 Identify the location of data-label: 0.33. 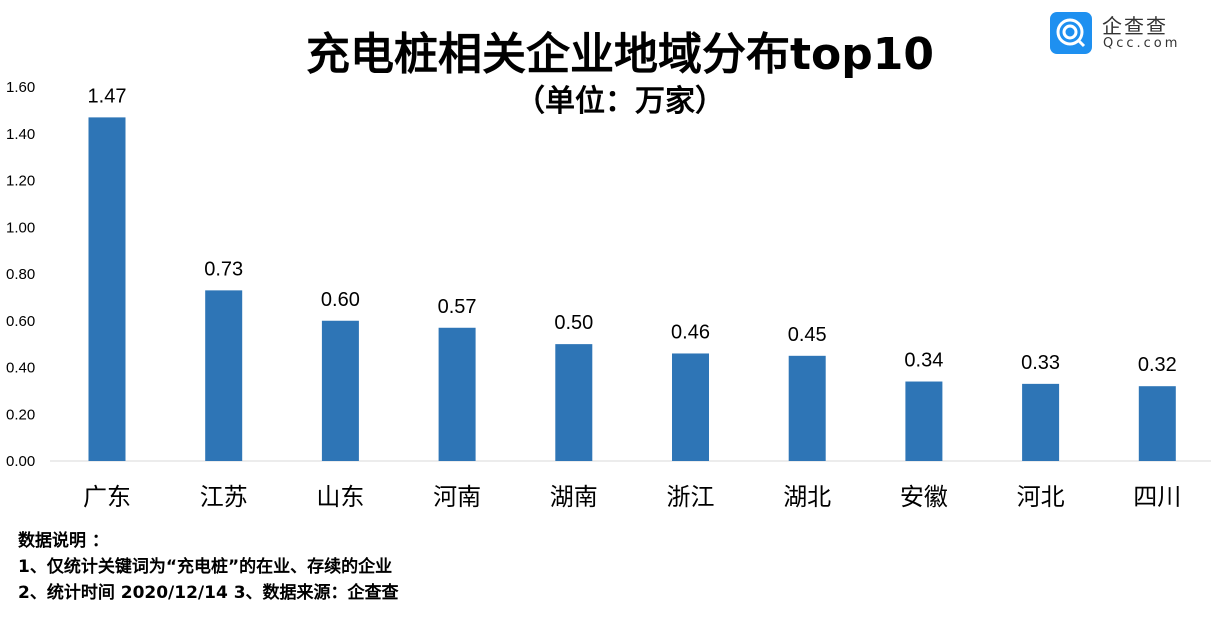
(1040, 363).